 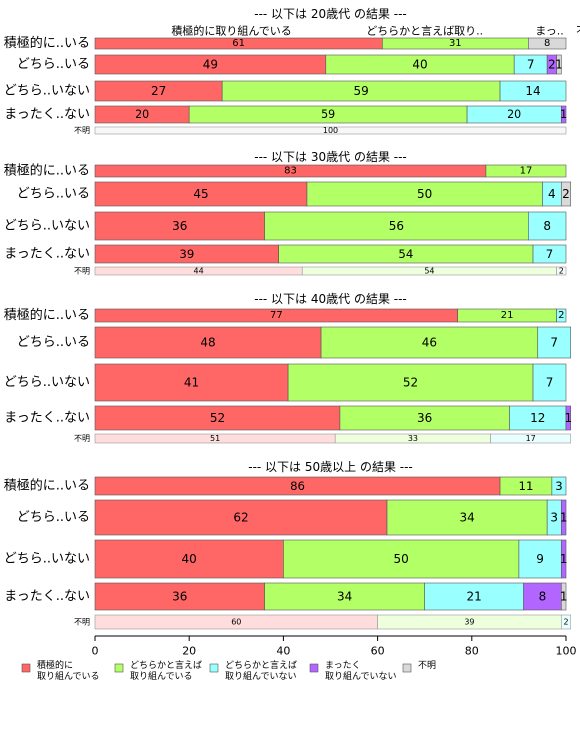 What do you see at coordinates (330, 299) in the screenshot?
I see `group-title: --- 以下は 40歳代 の結果 ---` at bounding box center [330, 299].